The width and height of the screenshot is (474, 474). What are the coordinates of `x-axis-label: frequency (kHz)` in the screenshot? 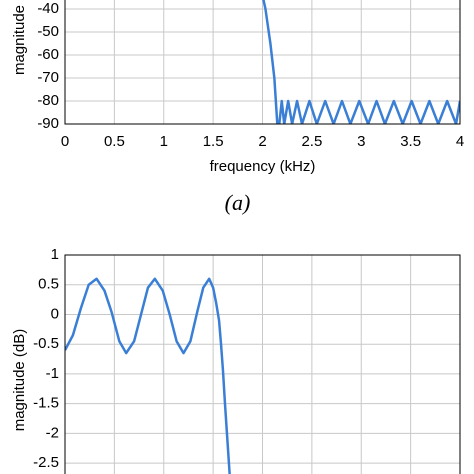 It's located at (263, 166).